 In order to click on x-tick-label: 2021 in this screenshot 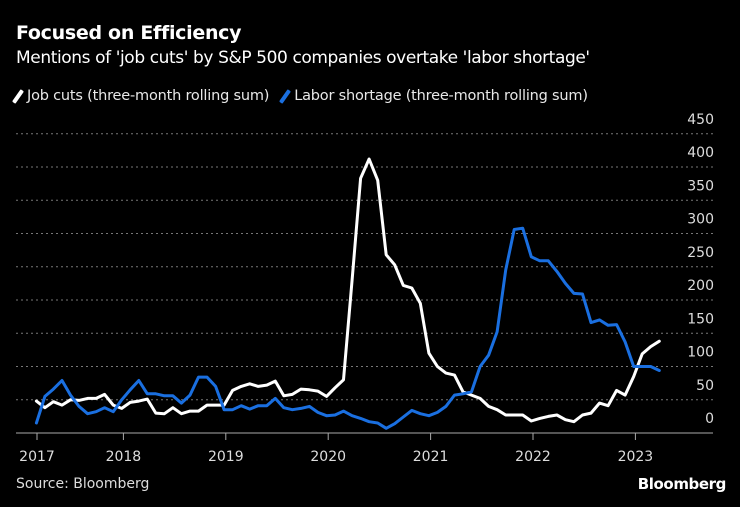, I will do `click(431, 457)`.